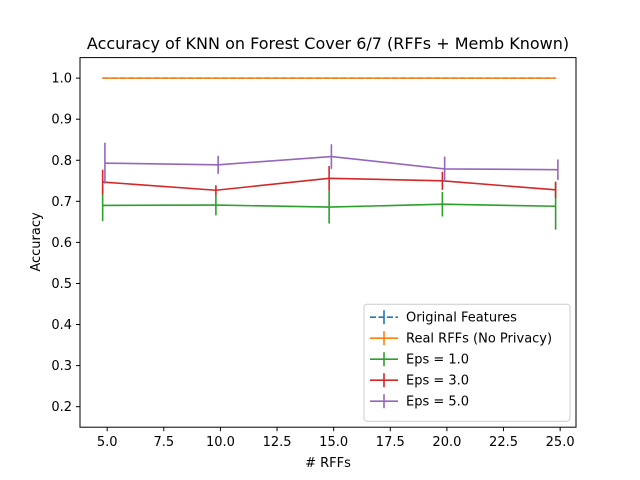  Describe the element at coordinates (36, 242) in the screenshot. I see `y-axis-label: Accuracy` at that location.